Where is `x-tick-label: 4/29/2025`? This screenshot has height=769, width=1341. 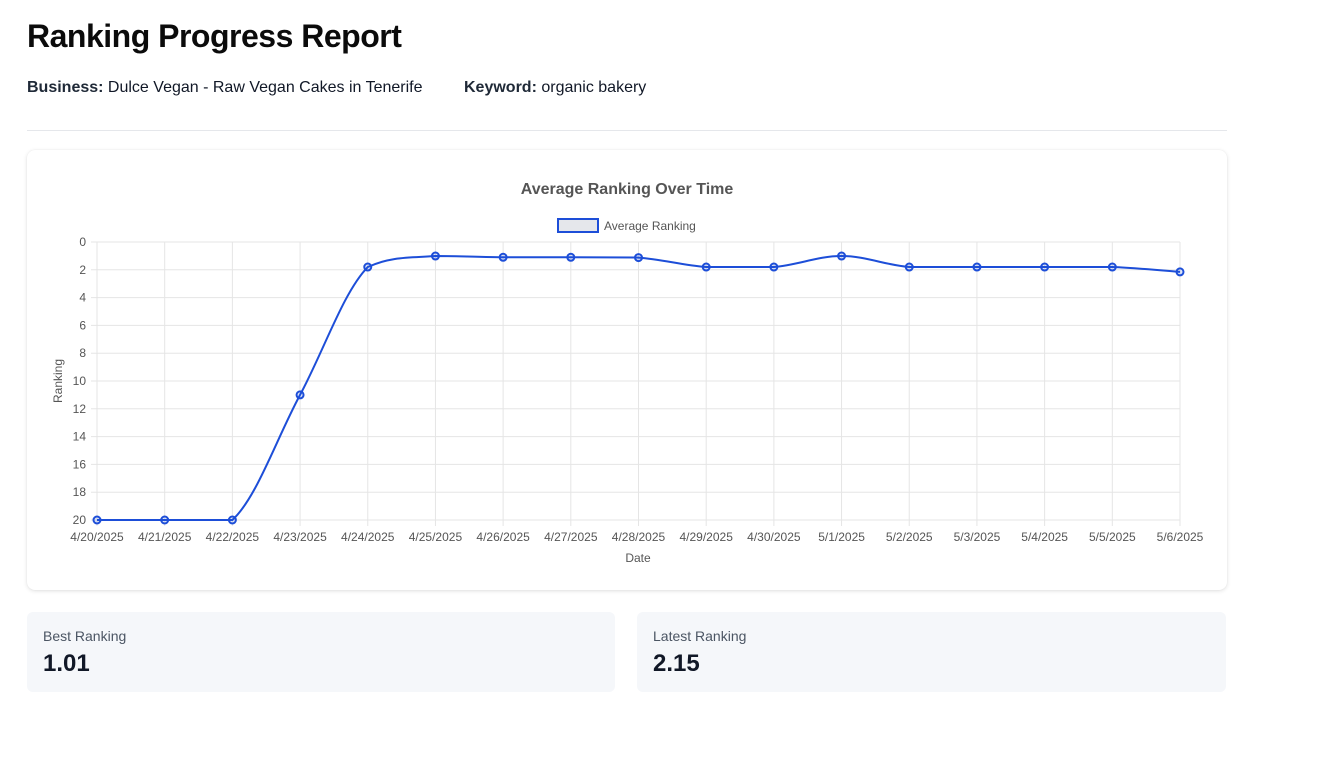 x-tick-label: 4/29/2025 is located at coordinates (706, 537).